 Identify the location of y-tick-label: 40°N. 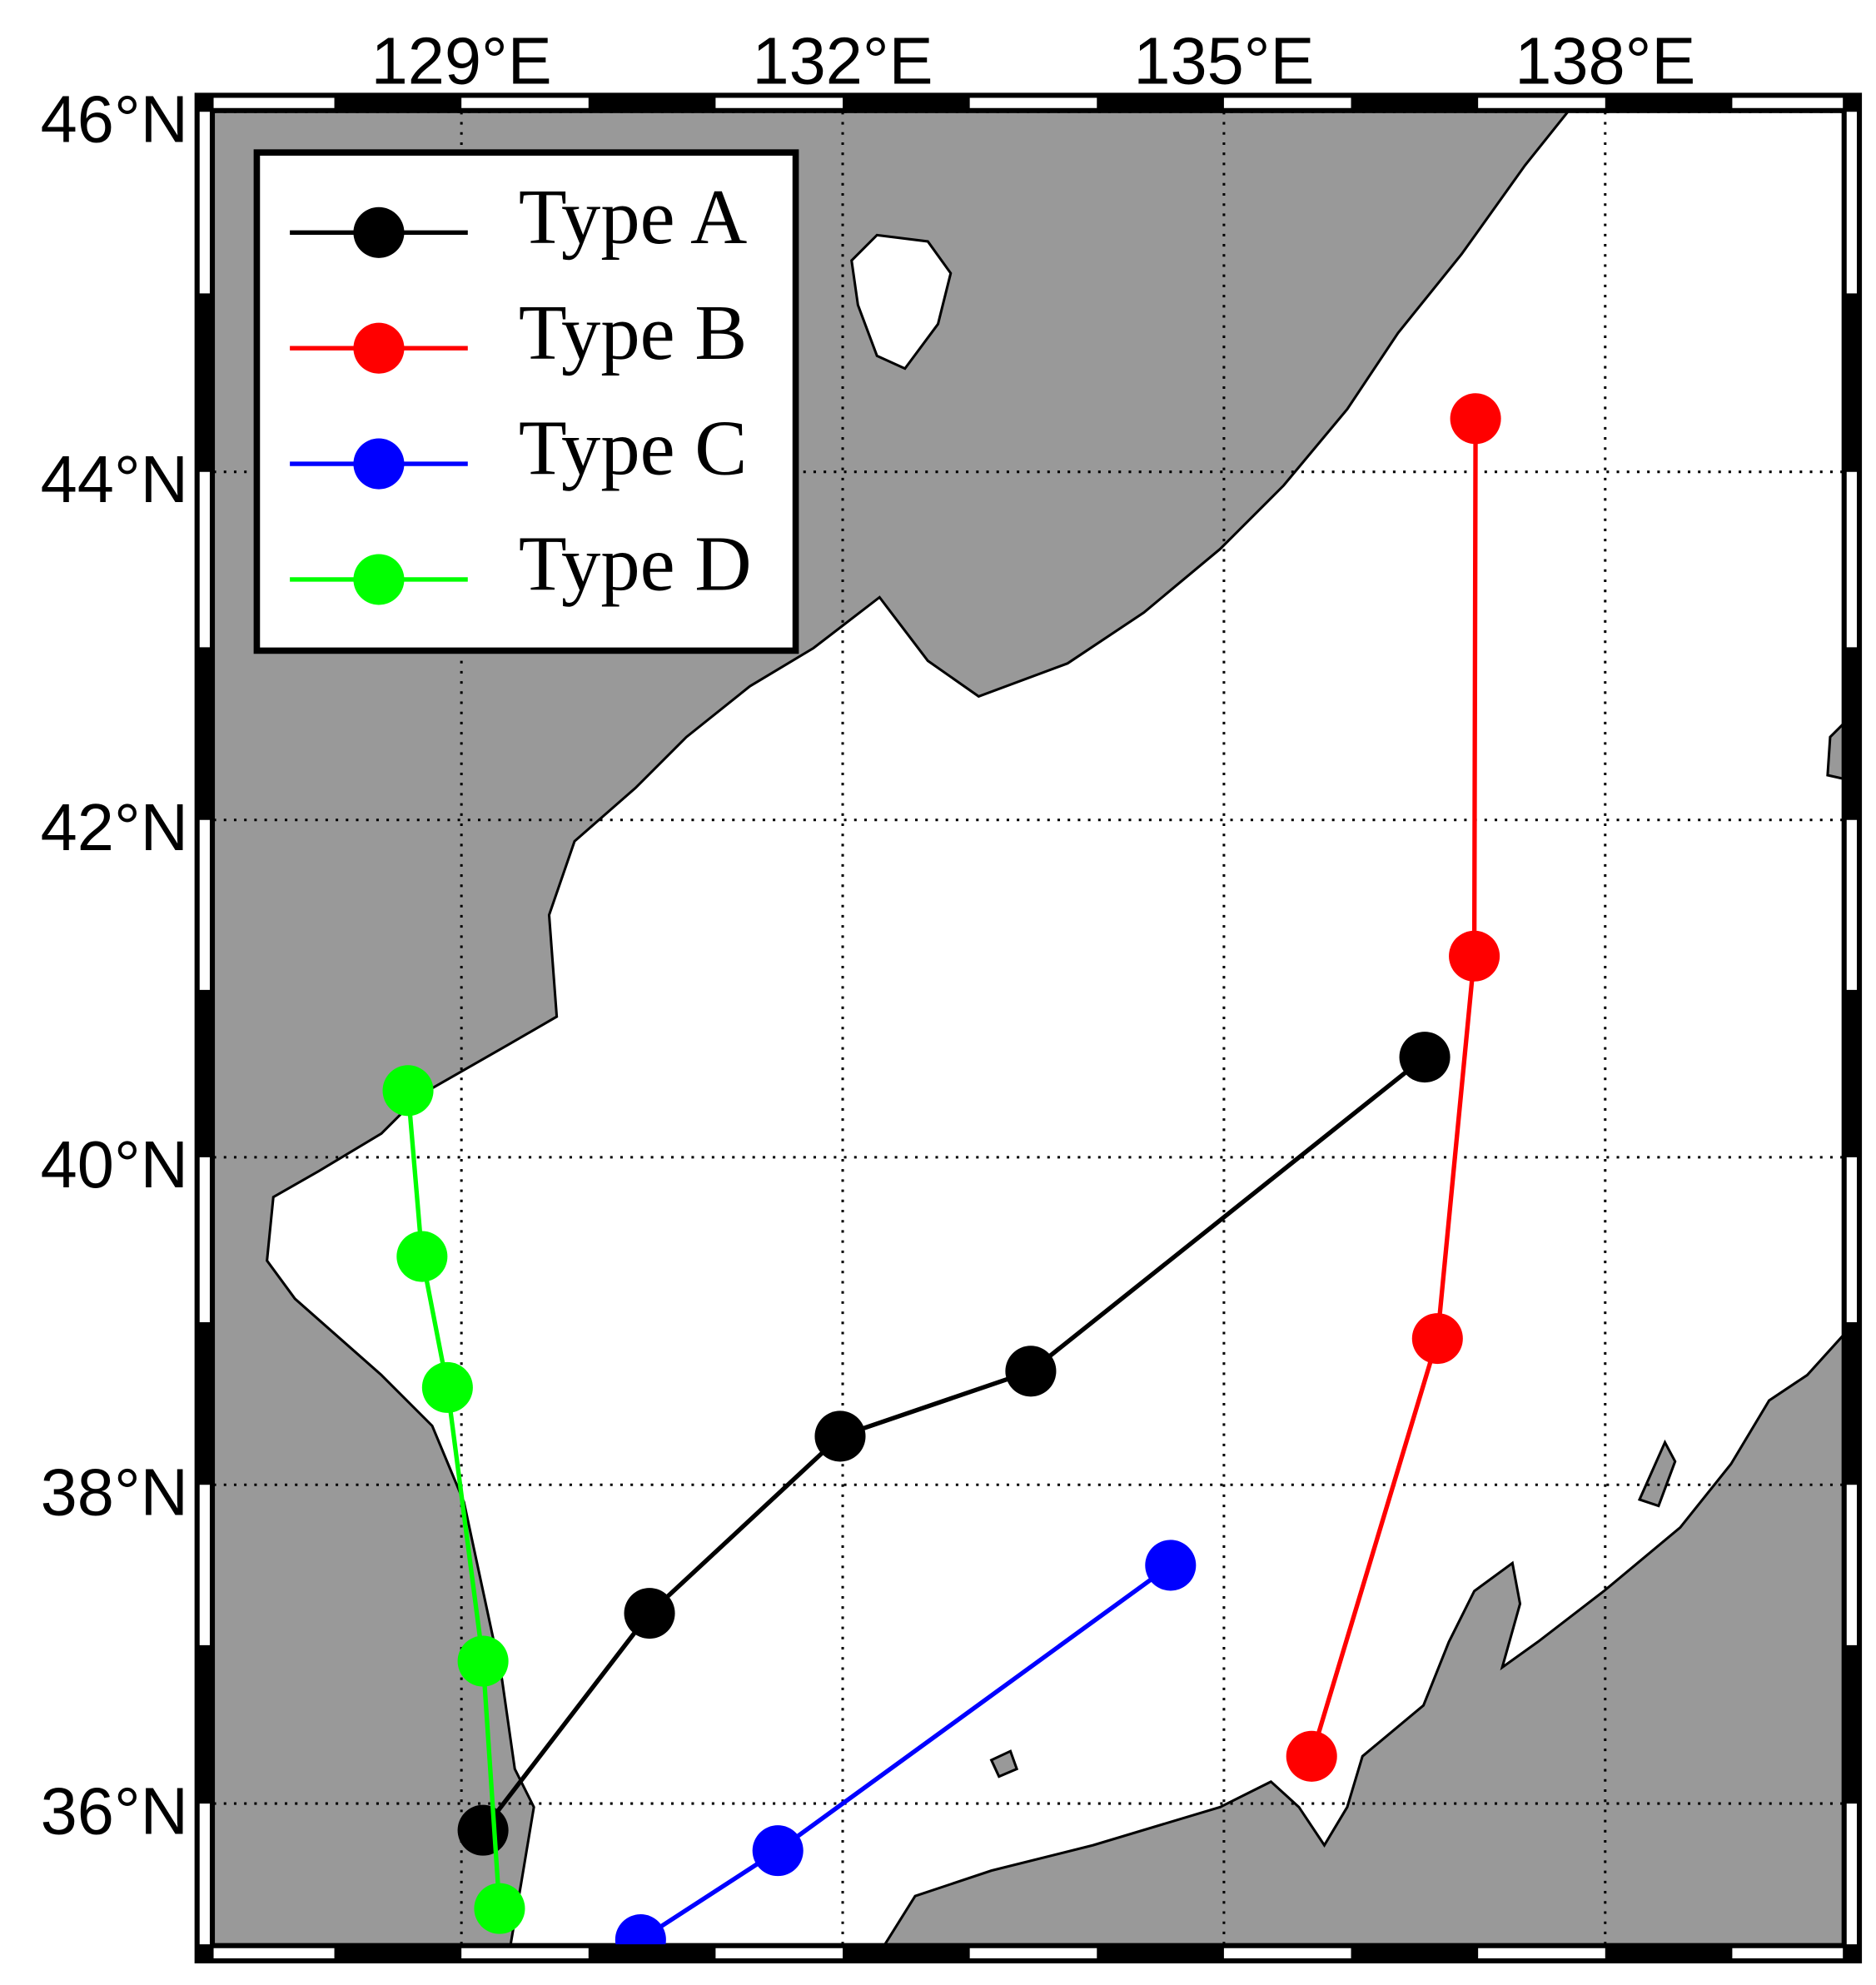
(114, 1164).